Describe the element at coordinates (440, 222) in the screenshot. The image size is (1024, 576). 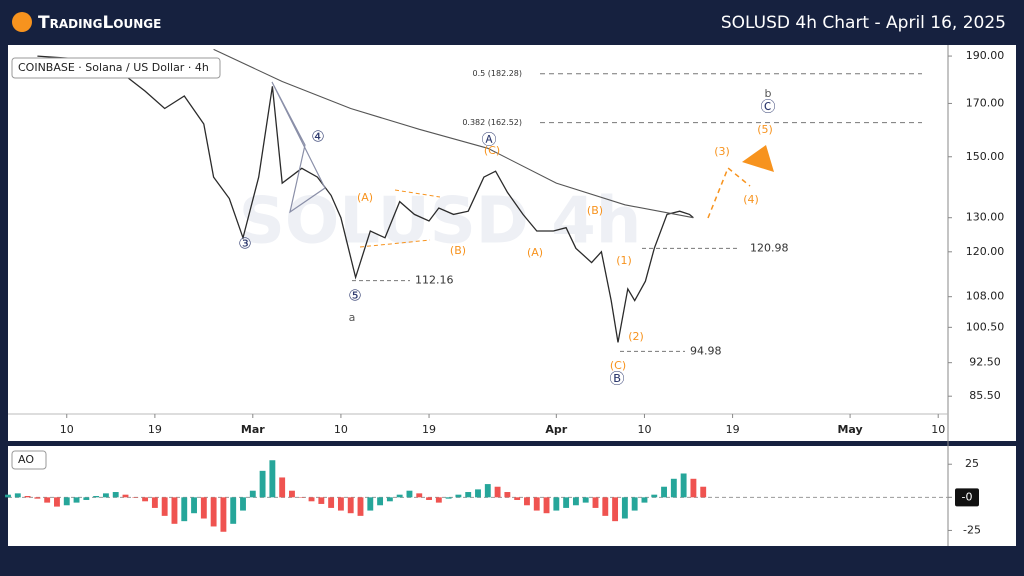
I see `watermark: SOLUSD 4h` at that location.